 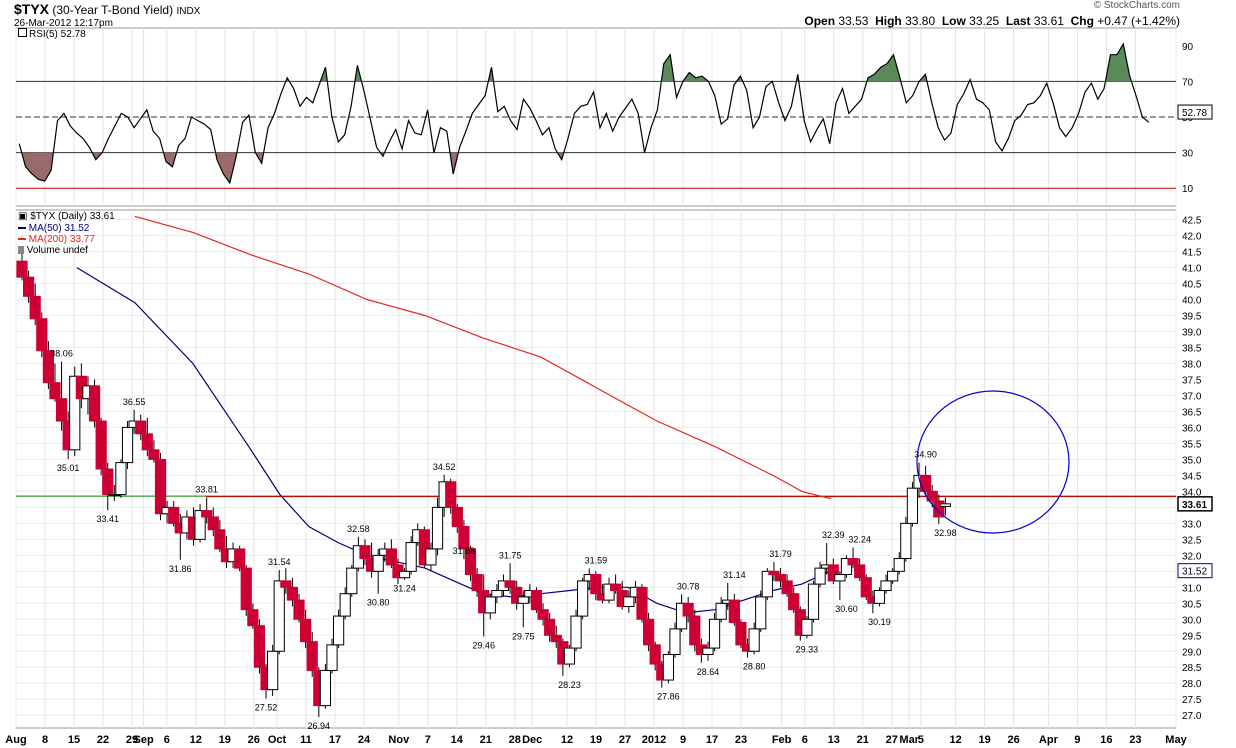 What do you see at coordinates (569, 685) in the screenshot?
I see `price-annotation: 28.23` at bounding box center [569, 685].